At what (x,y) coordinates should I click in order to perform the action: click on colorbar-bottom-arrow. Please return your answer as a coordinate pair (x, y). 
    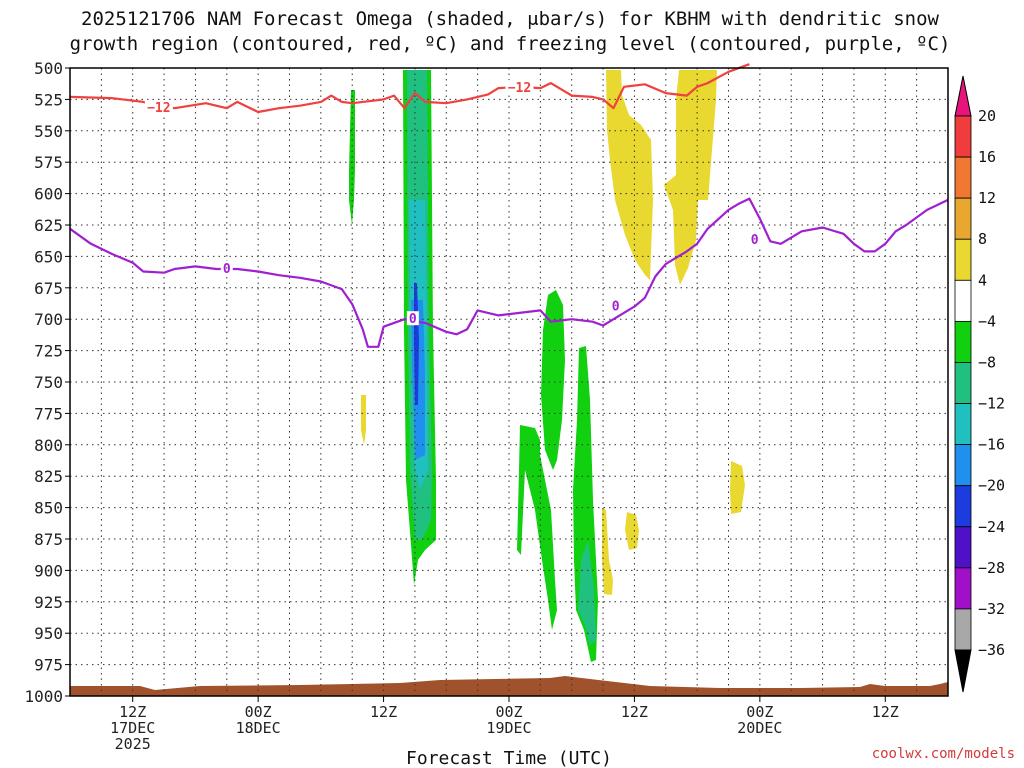
    Looking at the image, I should click on (963, 671).